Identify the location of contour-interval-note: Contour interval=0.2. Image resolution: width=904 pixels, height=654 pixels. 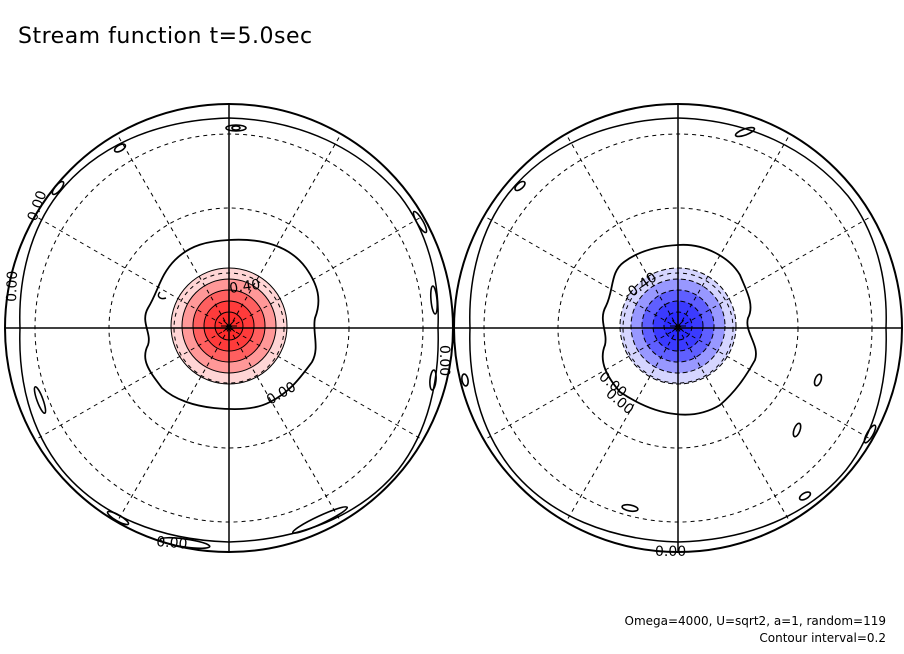
(822, 638).